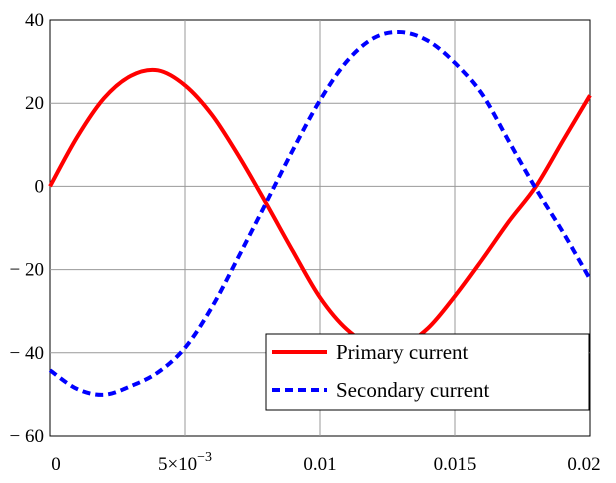  I want to click on y-tick-label: 20, so click(34, 103).